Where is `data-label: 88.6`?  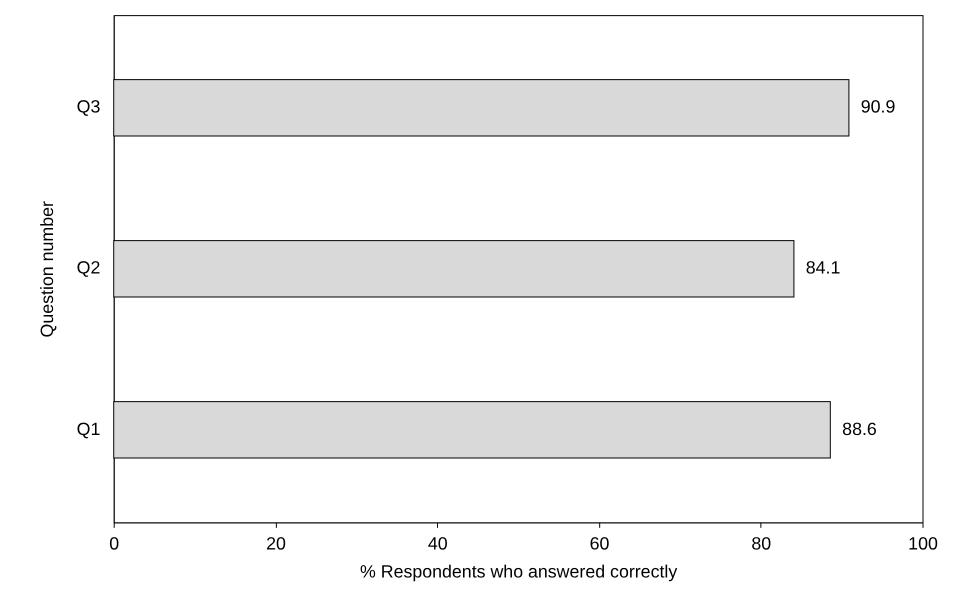 data-label: 88.6 is located at coordinates (859, 428).